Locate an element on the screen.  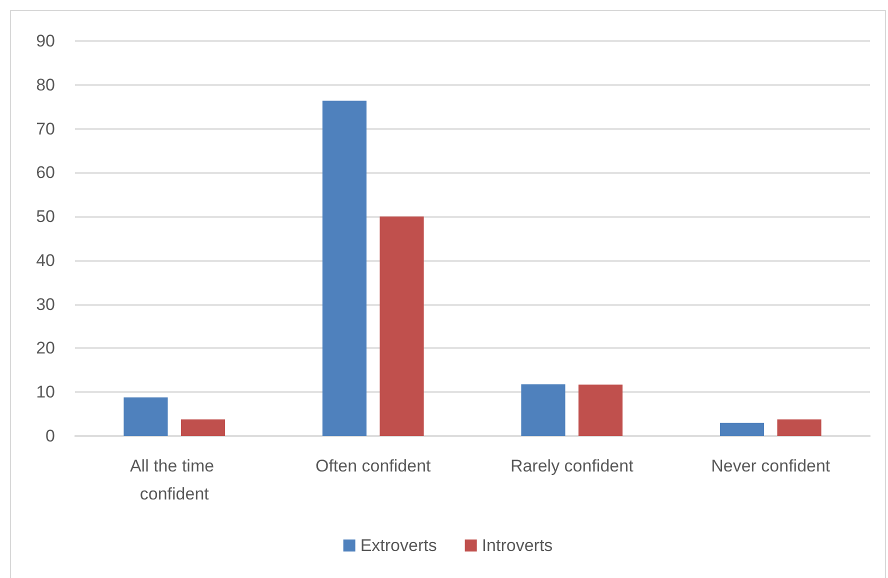
x-tick-label: Often confident is located at coordinates (373, 466).